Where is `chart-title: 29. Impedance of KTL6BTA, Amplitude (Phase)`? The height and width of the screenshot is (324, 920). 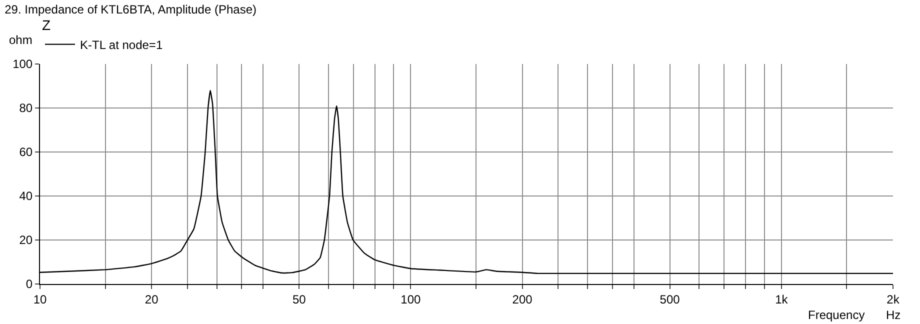 chart-title: 29. Impedance of KTL6BTA, Amplitude (Phase) is located at coordinates (130, 9).